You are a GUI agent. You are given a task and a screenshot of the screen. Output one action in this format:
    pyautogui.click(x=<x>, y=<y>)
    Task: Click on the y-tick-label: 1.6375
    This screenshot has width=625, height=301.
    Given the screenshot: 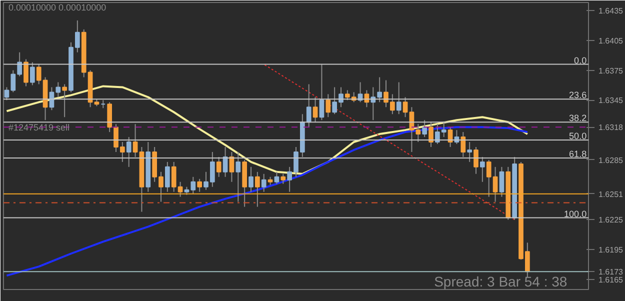 What is the action you would take?
    pyautogui.click(x=611, y=71)
    